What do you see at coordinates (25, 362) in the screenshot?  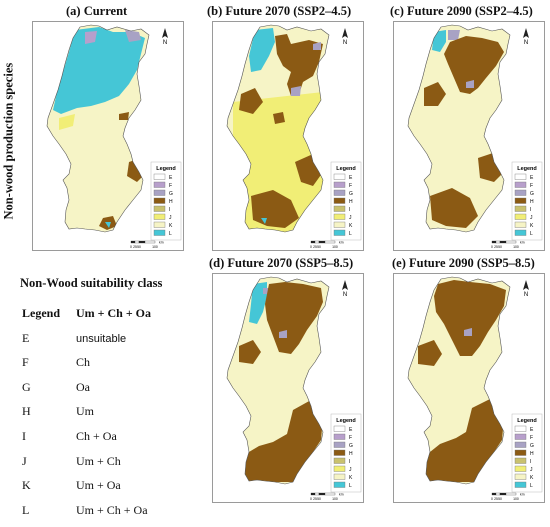 I see `row-code: F` at bounding box center [25, 362].